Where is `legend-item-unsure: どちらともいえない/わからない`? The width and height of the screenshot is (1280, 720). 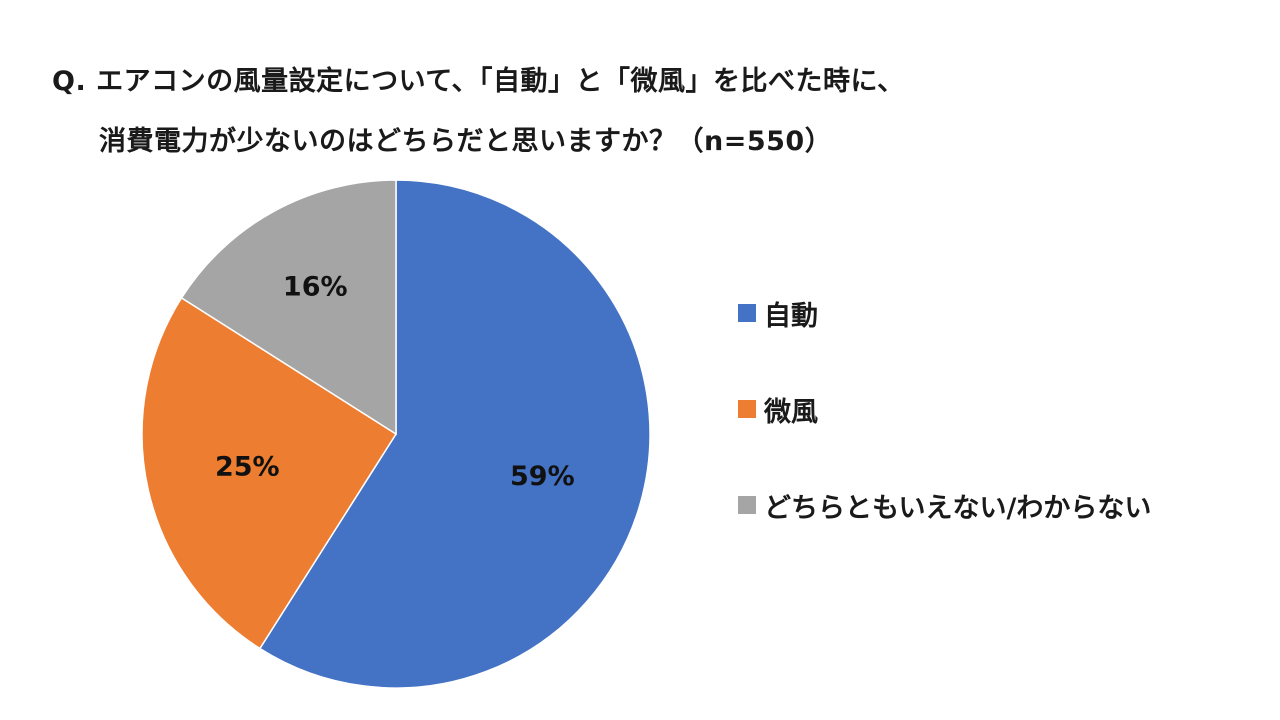
legend-item-unsure: どちらともいえない/わからない is located at coordinates (944, 505).